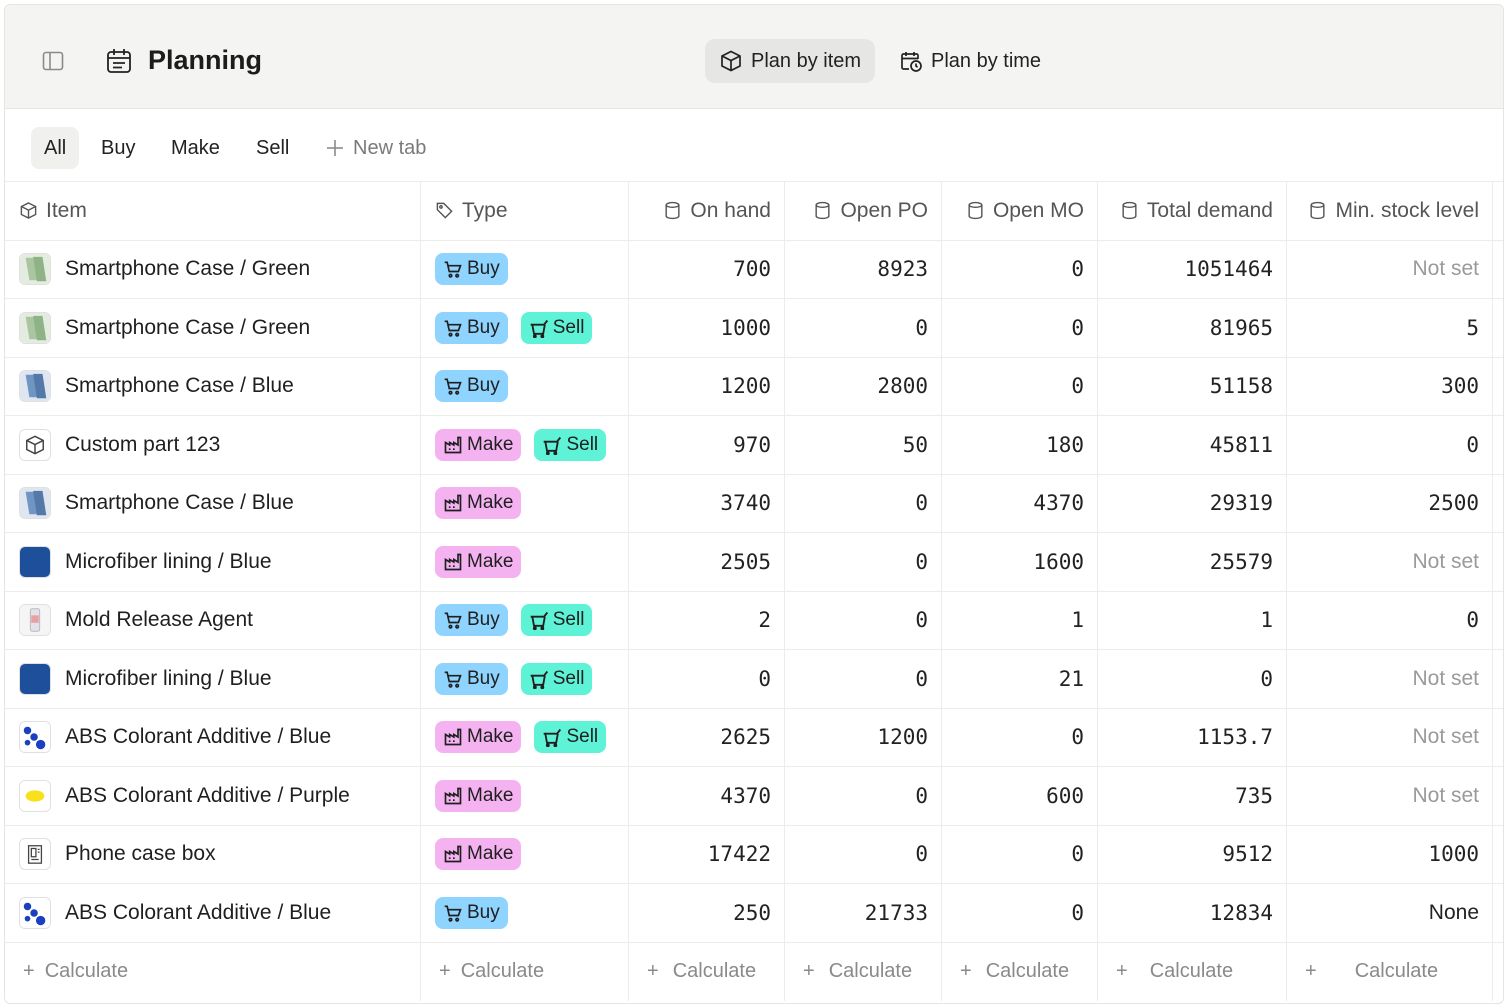 Image resolution: width=1508 pixels, height=1008 pixels. I want to click on total-demand-cell: 29319, so click(1192, 503).